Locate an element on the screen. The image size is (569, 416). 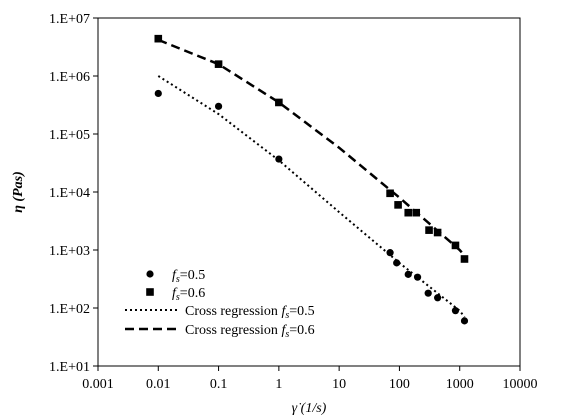
legend-label: fs=0.6 is located at coordinates (188, 294).